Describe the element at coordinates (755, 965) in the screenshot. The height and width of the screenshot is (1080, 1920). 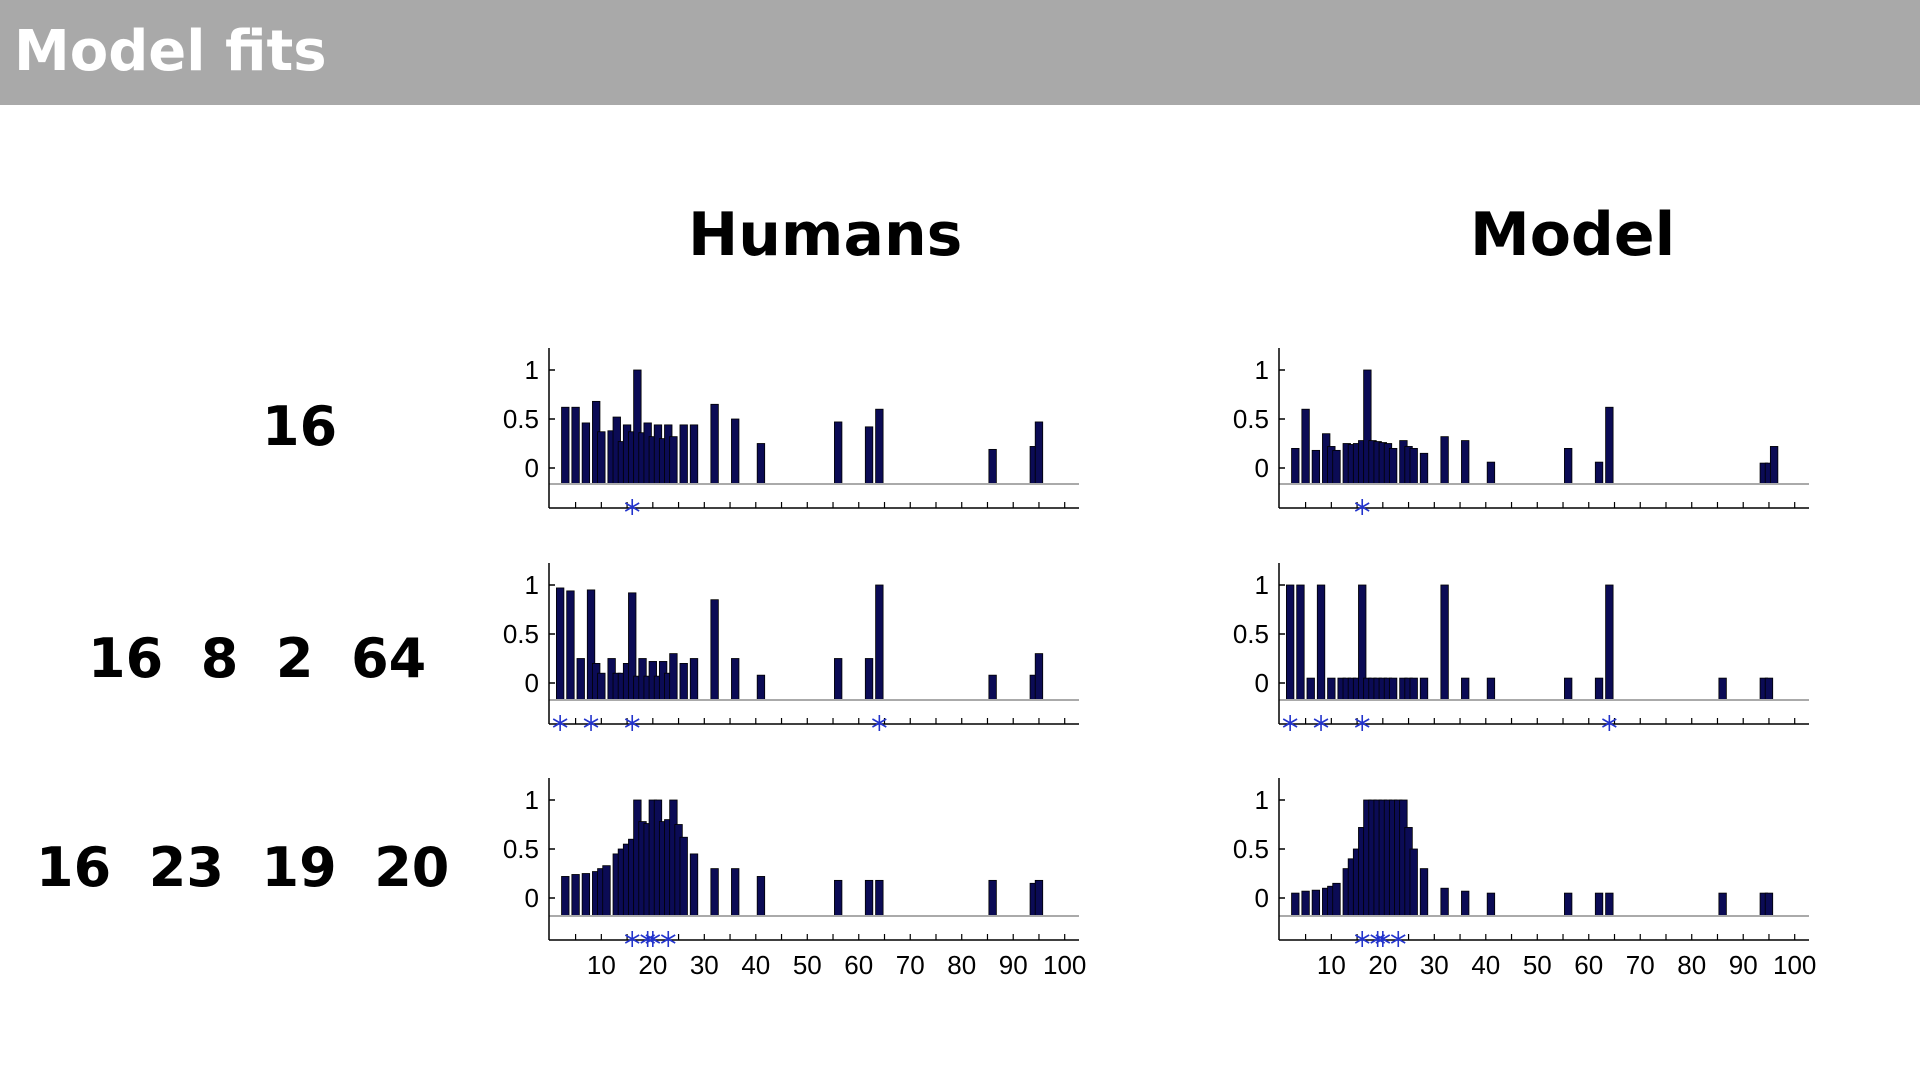
I see `x-tick-label: 40` at that location.